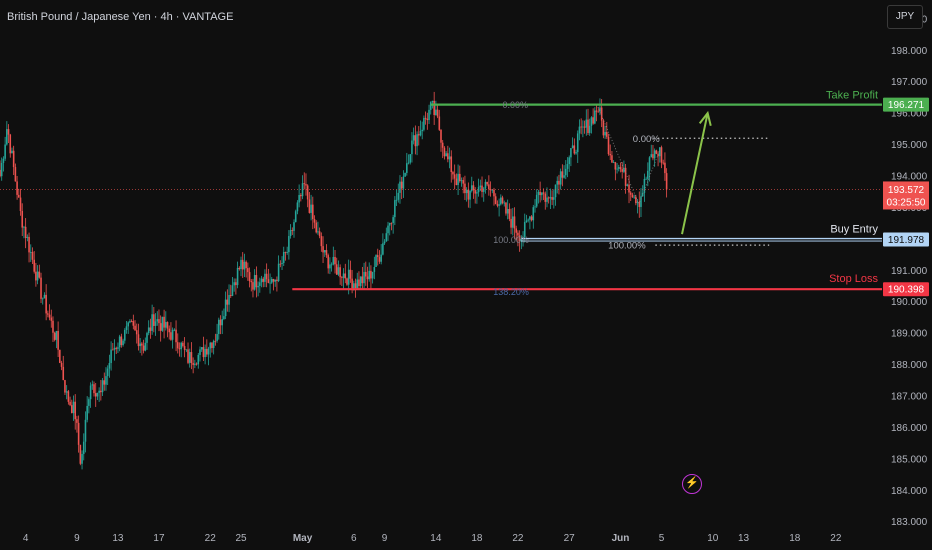  Describe the element at coordinates (906, 290) in the screenshot. I see `stop-loss-price-badge: 190.398` at that location.